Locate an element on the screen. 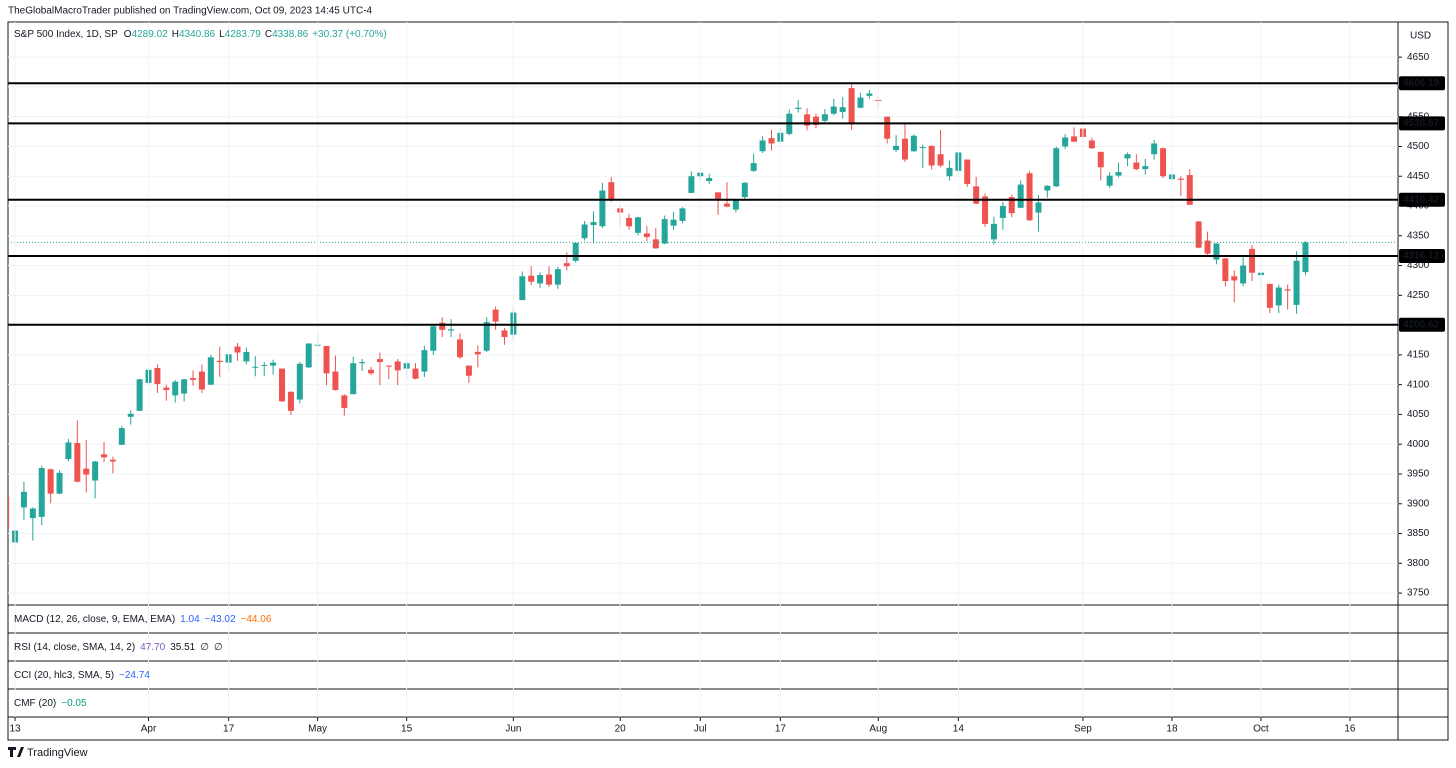  level-label: 4538.67 is located at coordinates (1421, 123).